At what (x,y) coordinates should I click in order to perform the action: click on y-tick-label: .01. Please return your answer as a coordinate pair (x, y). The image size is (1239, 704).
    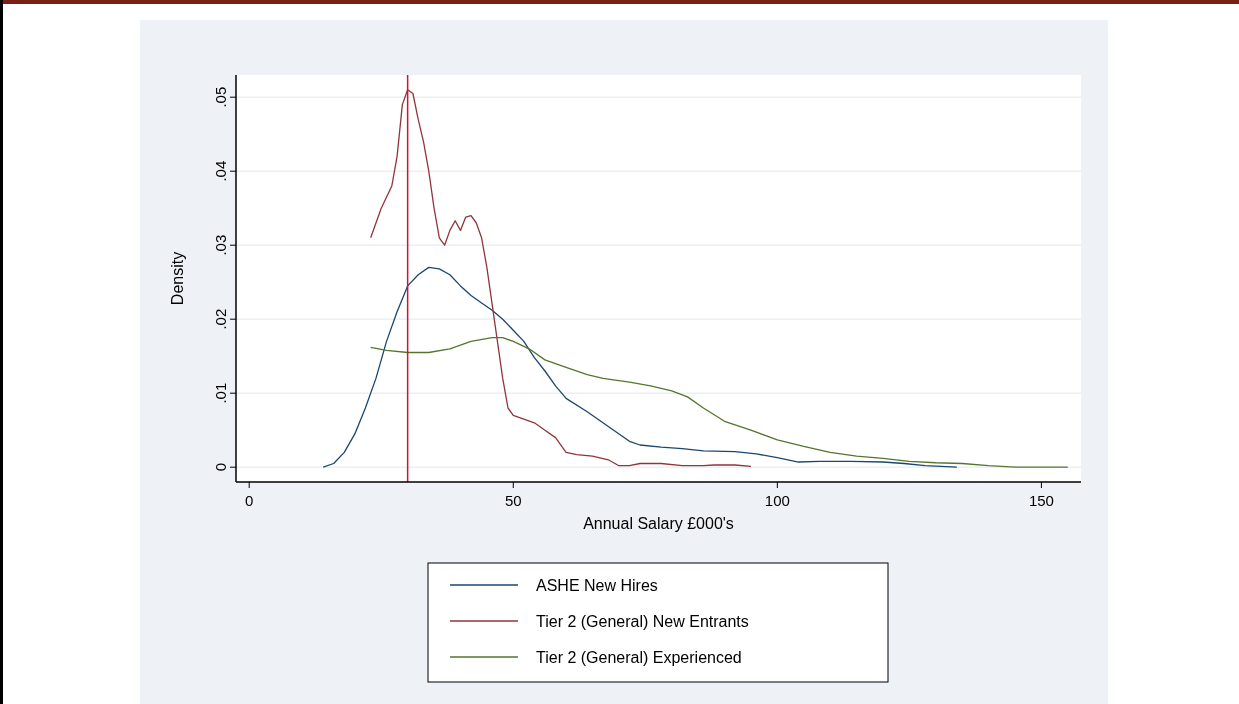
    Looking at the image, I should click on (220, 393).